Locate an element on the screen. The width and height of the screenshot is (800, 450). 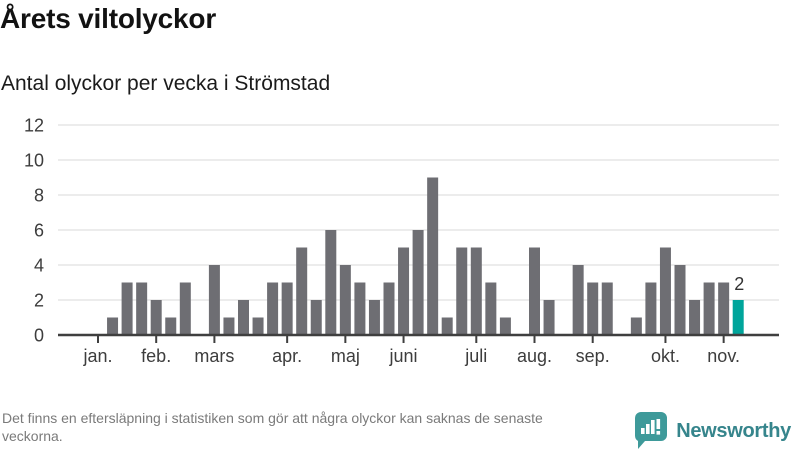
x-axis-month-label: juni is located at coordinates (403, 356).